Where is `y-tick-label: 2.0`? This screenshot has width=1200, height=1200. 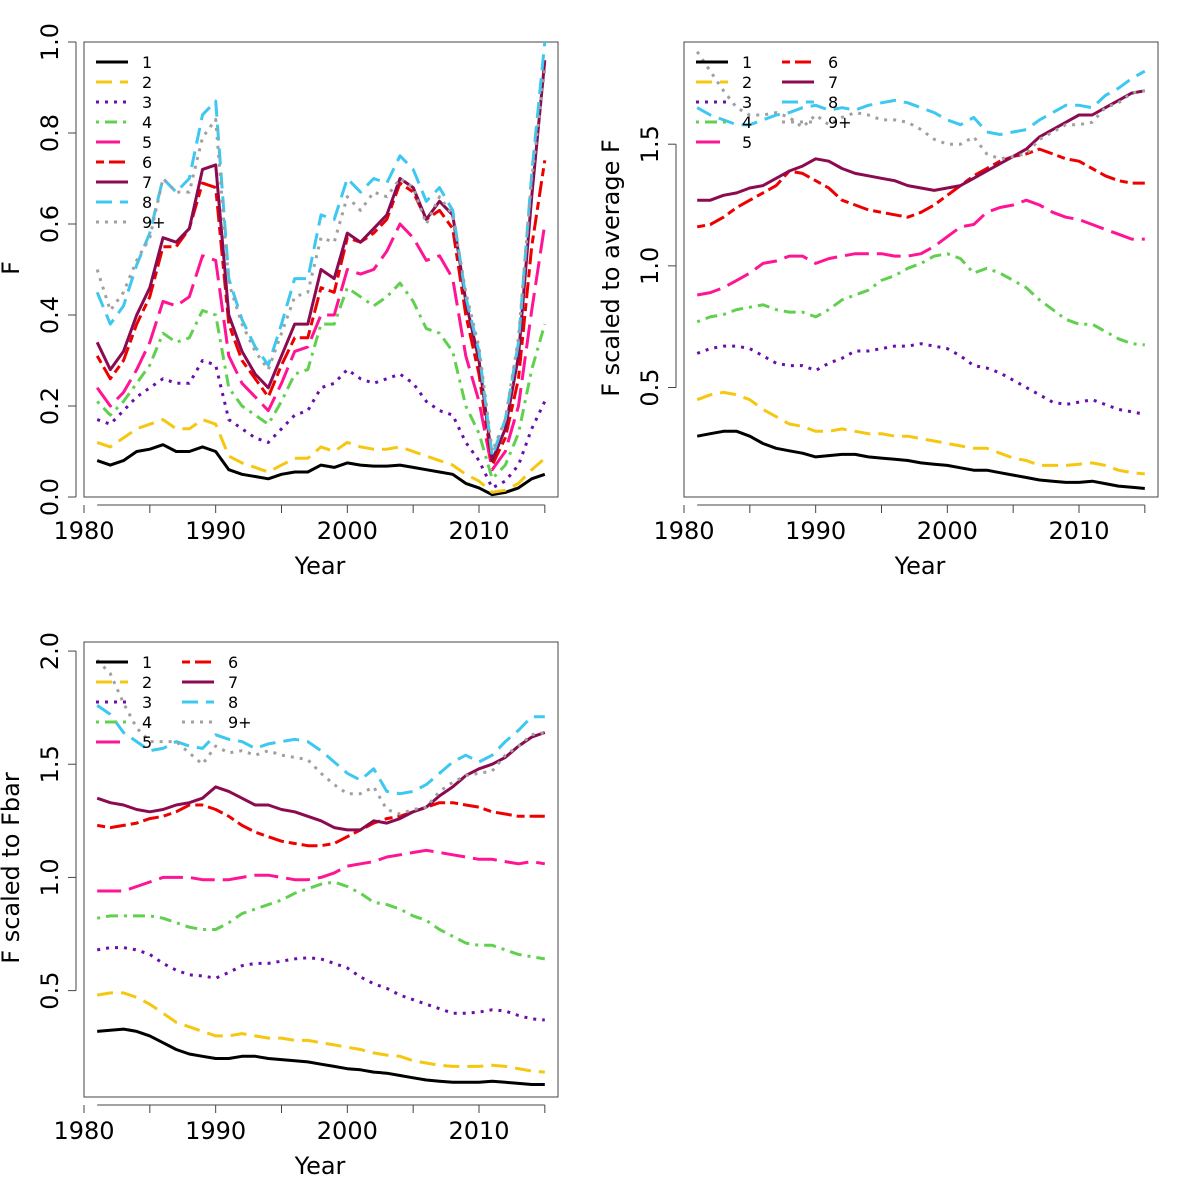 y-tick-label: 2.0 is located at coordinates (50, 651).